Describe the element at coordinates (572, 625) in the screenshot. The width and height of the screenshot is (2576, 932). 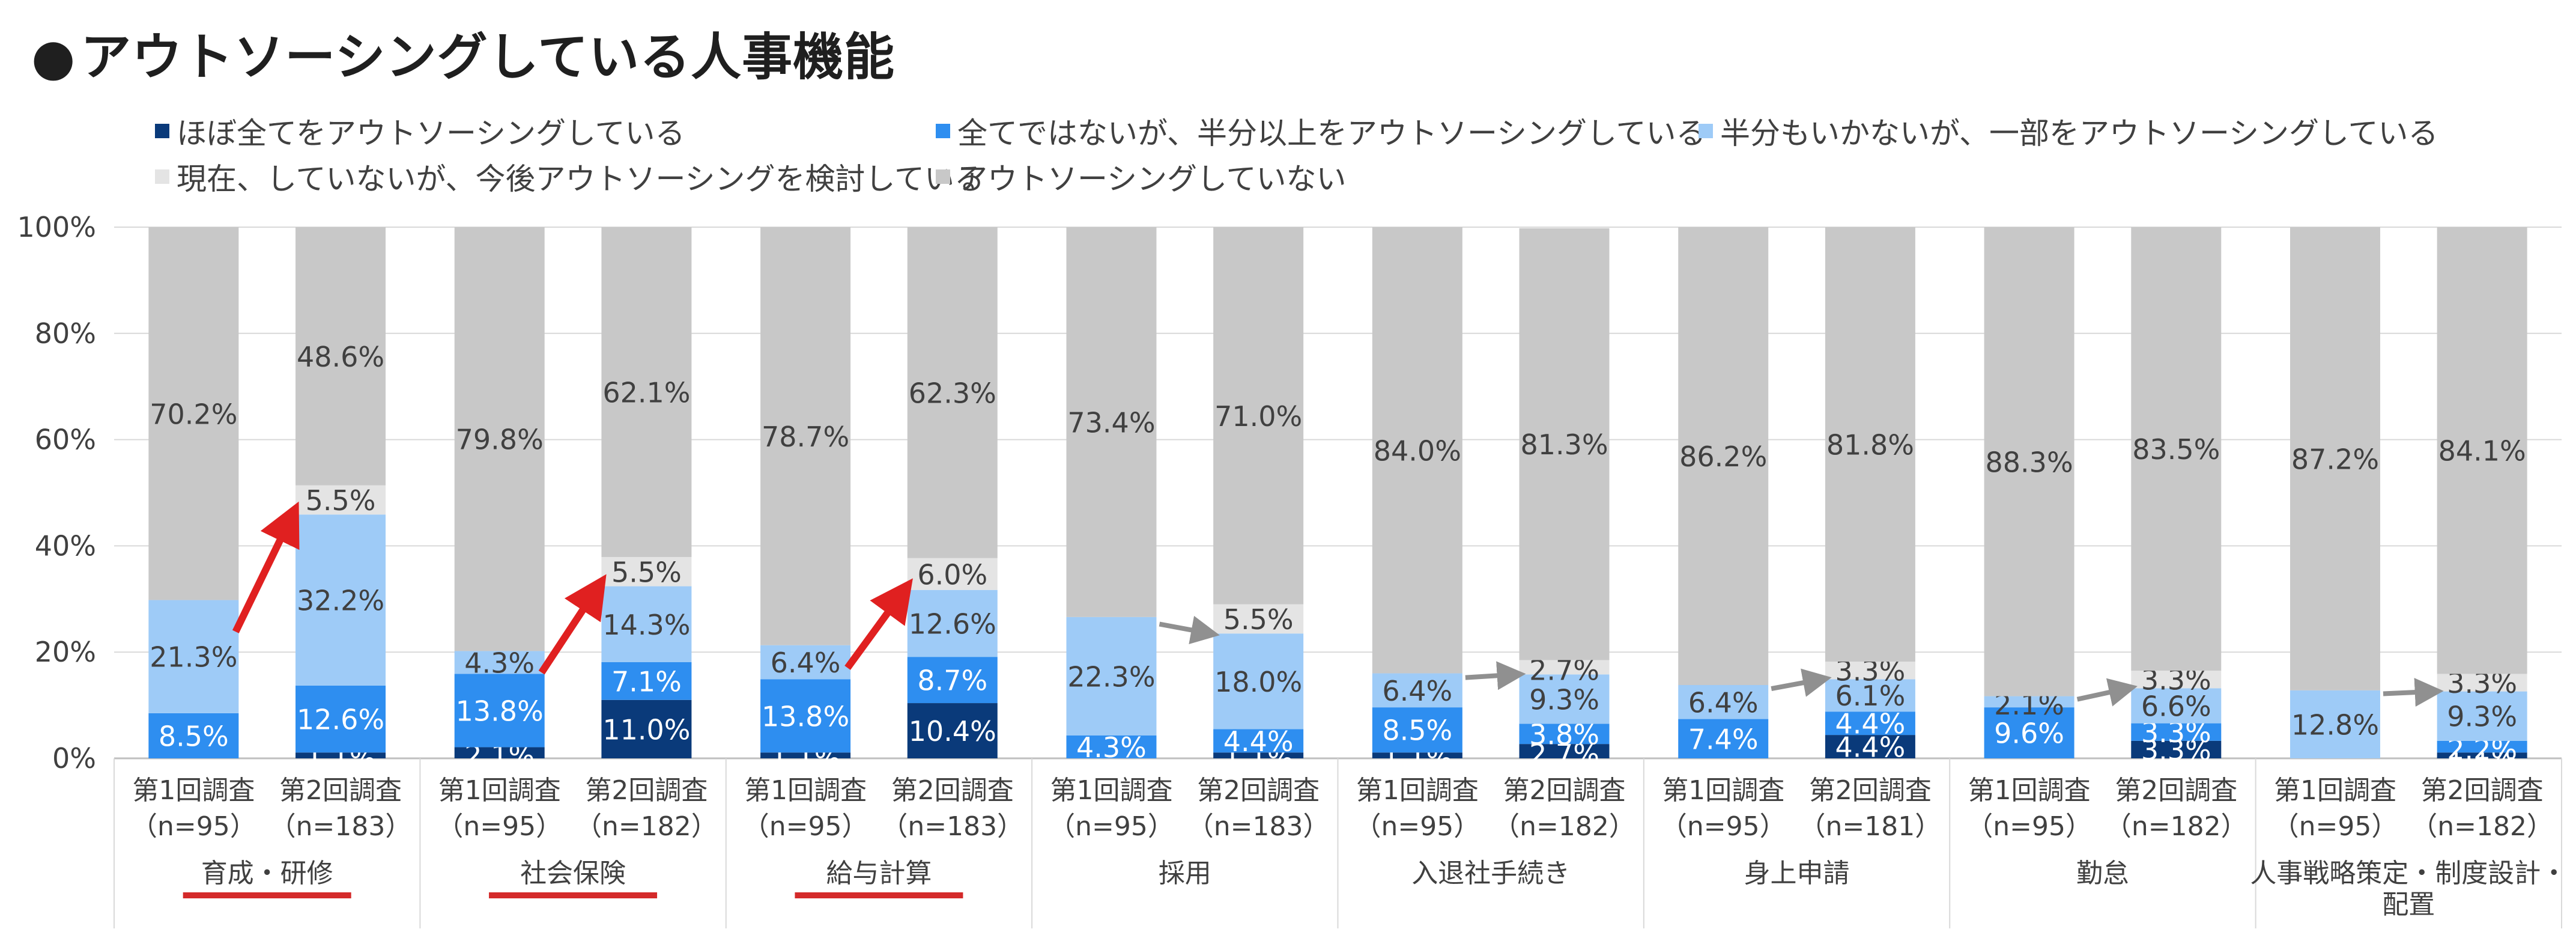
I see `growth-arrow` at that location.